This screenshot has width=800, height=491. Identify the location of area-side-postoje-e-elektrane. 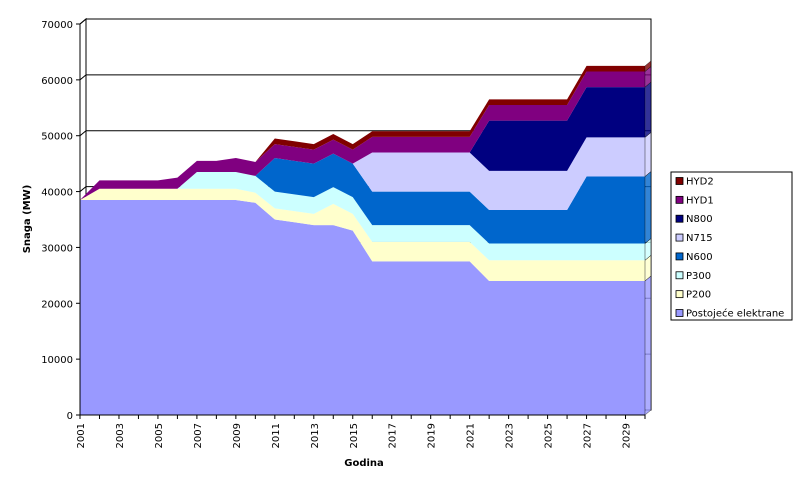
(648, 345).